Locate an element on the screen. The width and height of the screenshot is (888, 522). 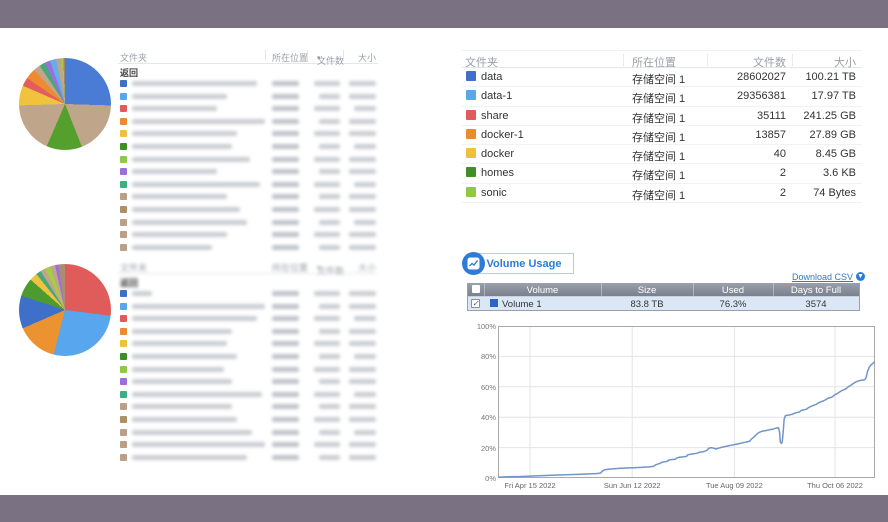
folder-filecount: 35111 is located at coordinates (771, 115).